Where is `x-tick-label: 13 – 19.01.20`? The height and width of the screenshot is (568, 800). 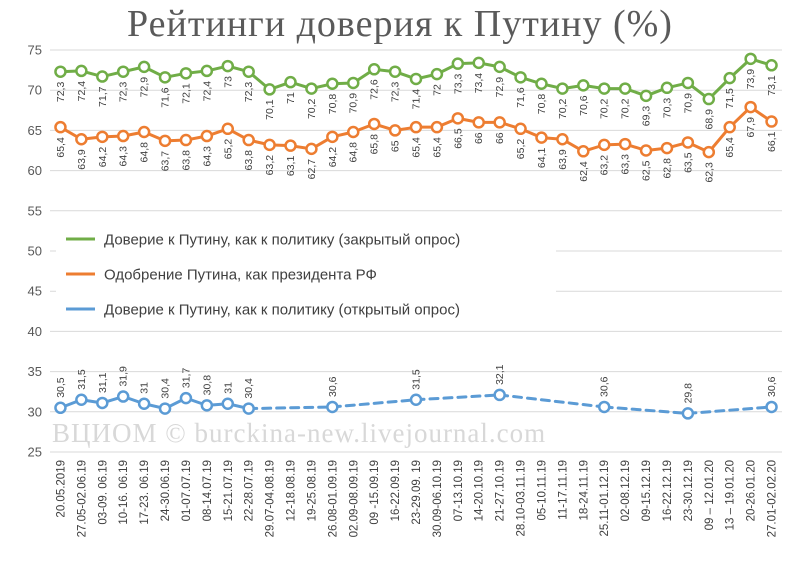 x-tick-label: 13 – 19.01.20 is located at coordinates (731, 495).